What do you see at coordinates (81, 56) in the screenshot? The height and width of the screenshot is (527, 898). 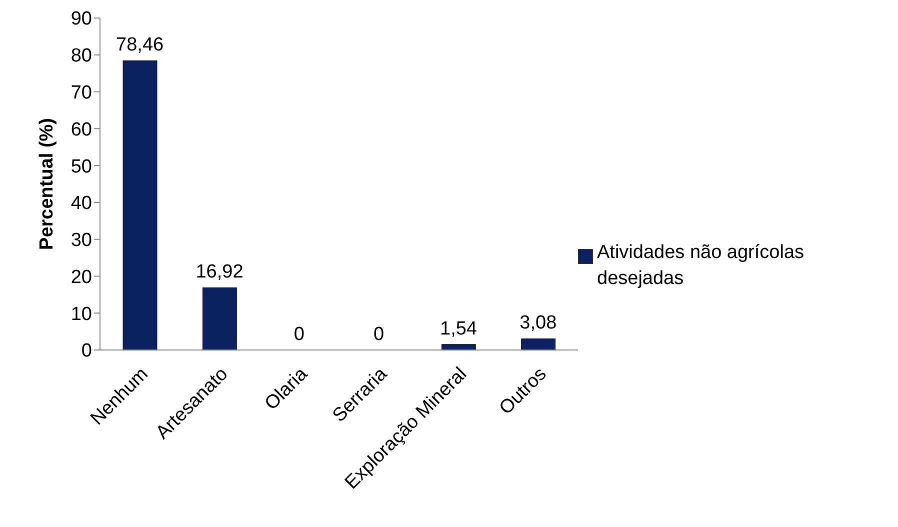 I see `y-tick-label: 80` at bounding box center [81, 56].